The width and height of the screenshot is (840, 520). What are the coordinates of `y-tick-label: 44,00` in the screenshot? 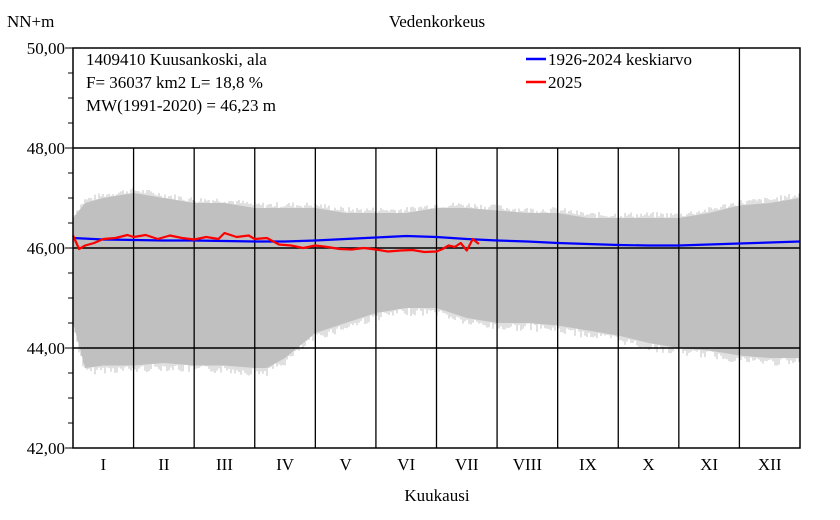 It's located at (46, 348).